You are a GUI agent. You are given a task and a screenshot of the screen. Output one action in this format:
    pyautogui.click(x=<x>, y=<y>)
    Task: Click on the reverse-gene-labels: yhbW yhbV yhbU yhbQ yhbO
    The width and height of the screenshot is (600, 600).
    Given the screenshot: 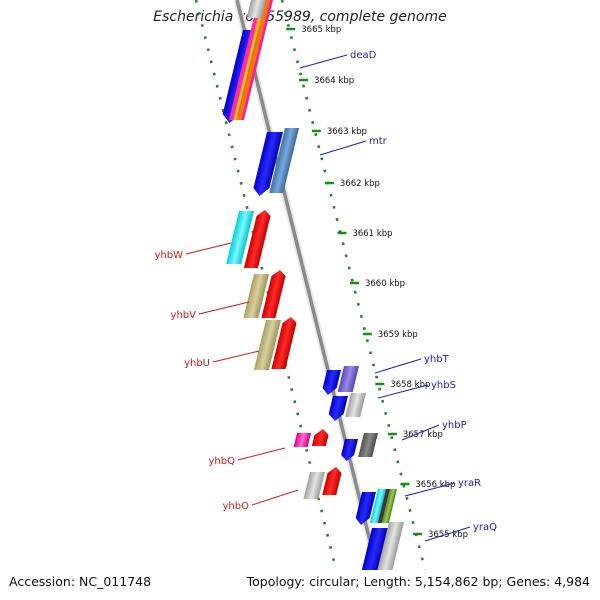 What is the action you would take?
    pyautogui.click(x=202, y=381)
    